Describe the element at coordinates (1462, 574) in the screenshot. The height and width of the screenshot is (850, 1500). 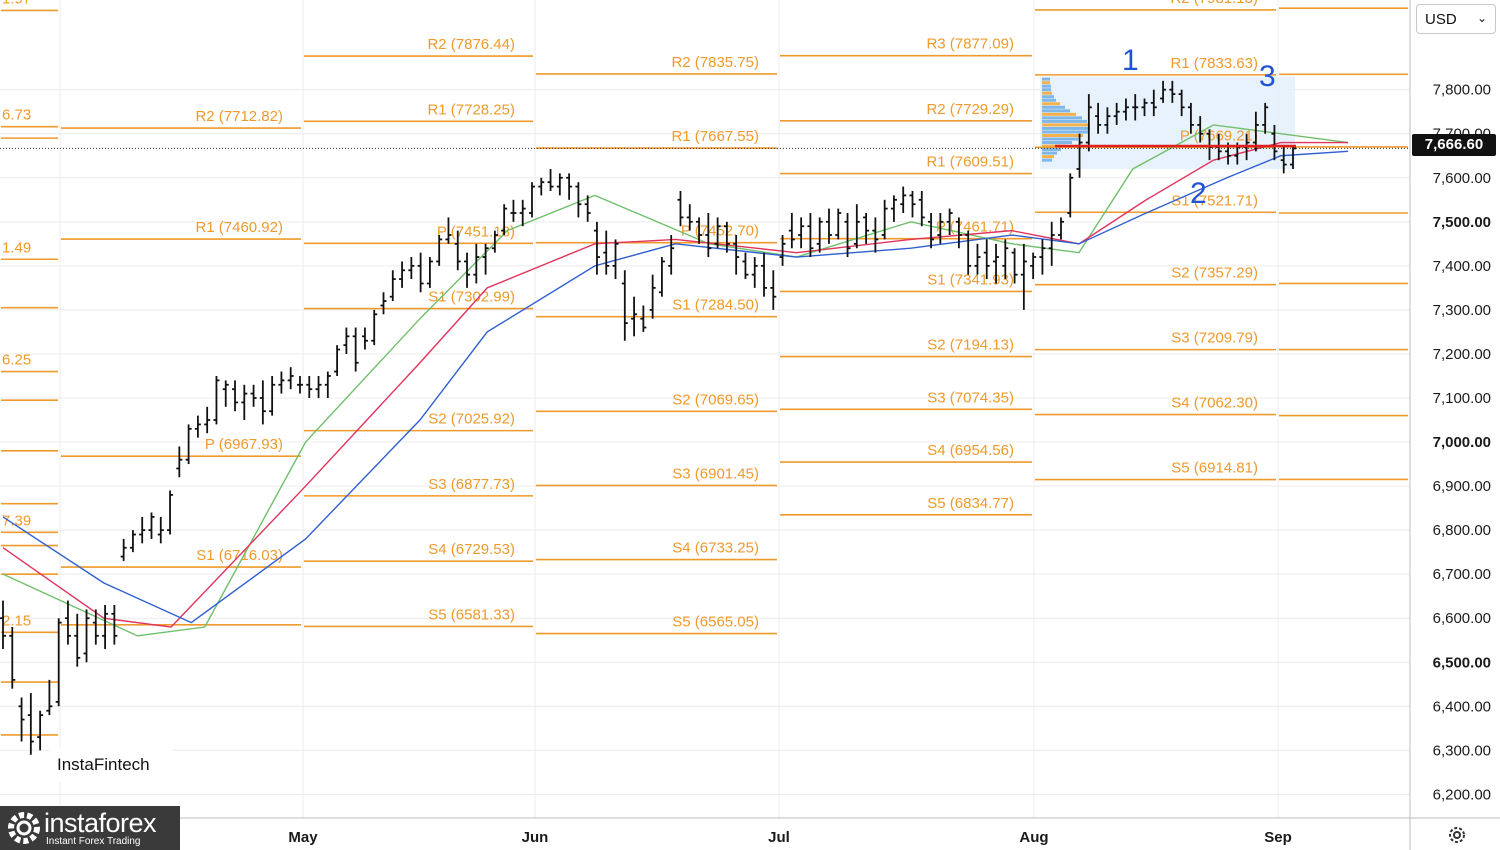
I see `price-tick-label: 6,700.00` at that location.